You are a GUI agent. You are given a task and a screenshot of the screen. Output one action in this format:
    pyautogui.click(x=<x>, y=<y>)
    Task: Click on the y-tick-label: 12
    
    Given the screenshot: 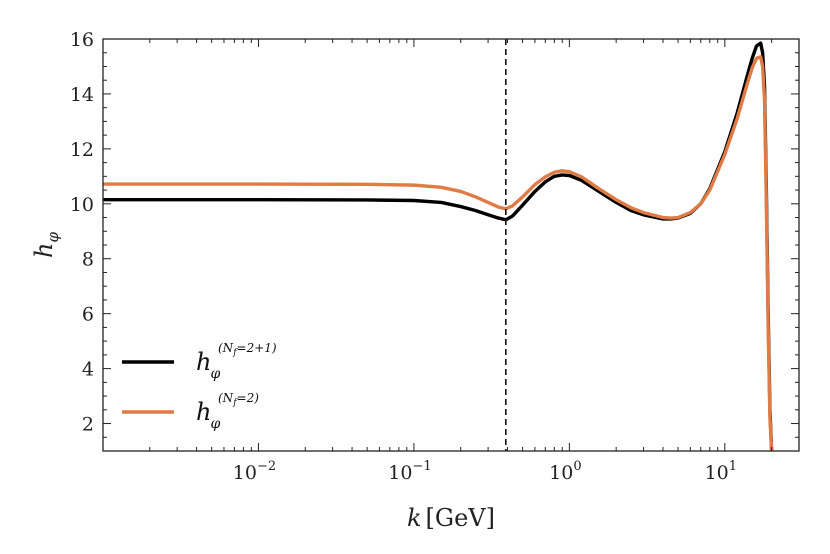 What is the action you would take?
    pyautogui.click(x=82, y=150)
    